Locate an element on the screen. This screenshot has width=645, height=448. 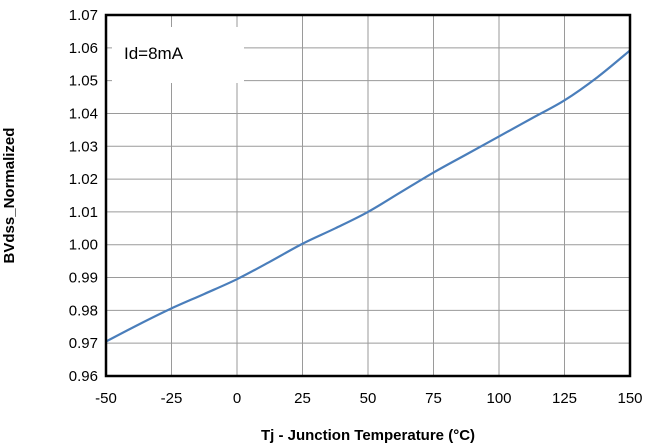
y-tick-label: 1.01 is located at coordinates (83, 212).